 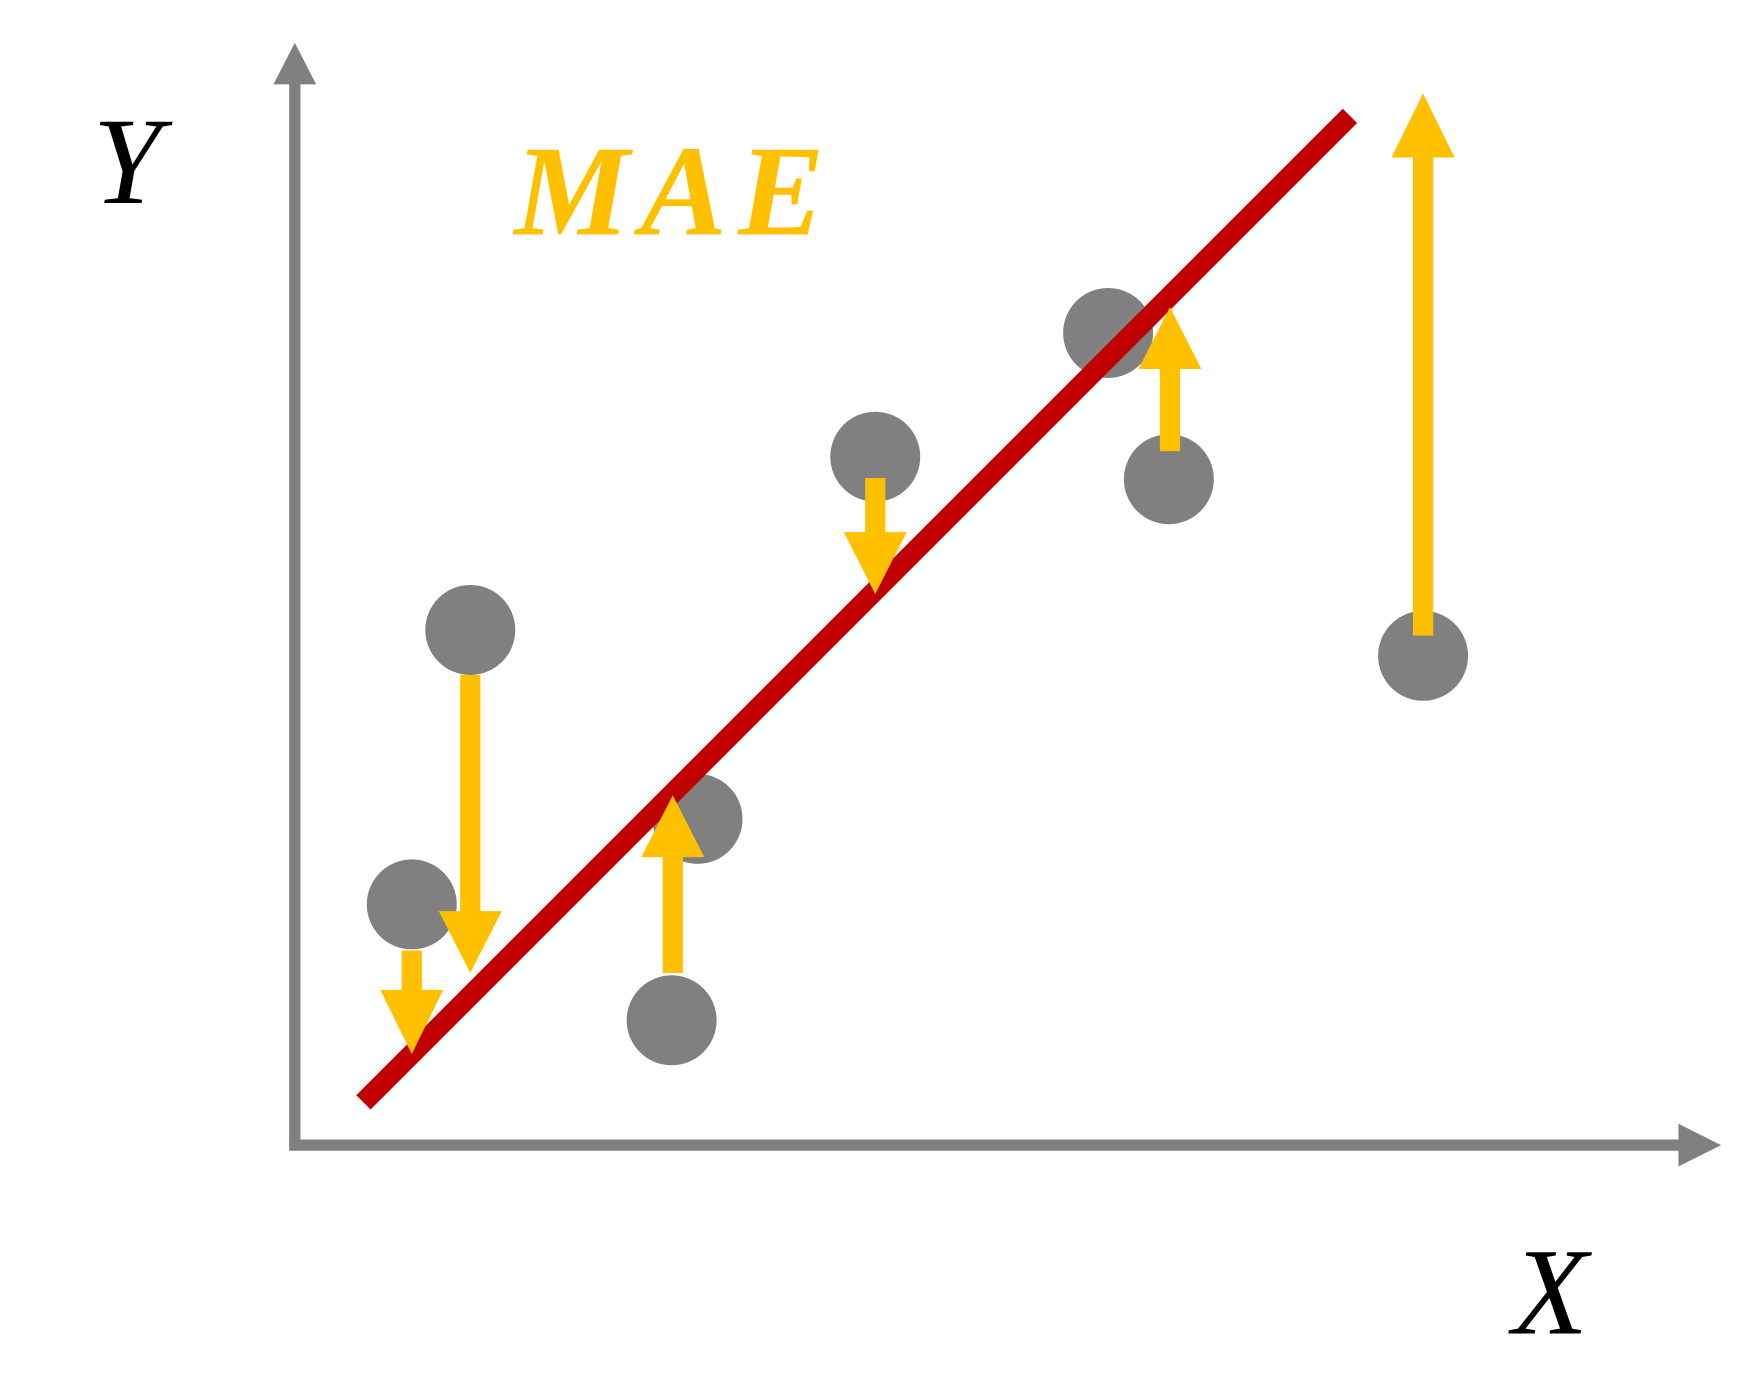 What do you see at coordinates (673, 190) in the screenshot?
I see `title: MAE` at bounding box center [673, 190].